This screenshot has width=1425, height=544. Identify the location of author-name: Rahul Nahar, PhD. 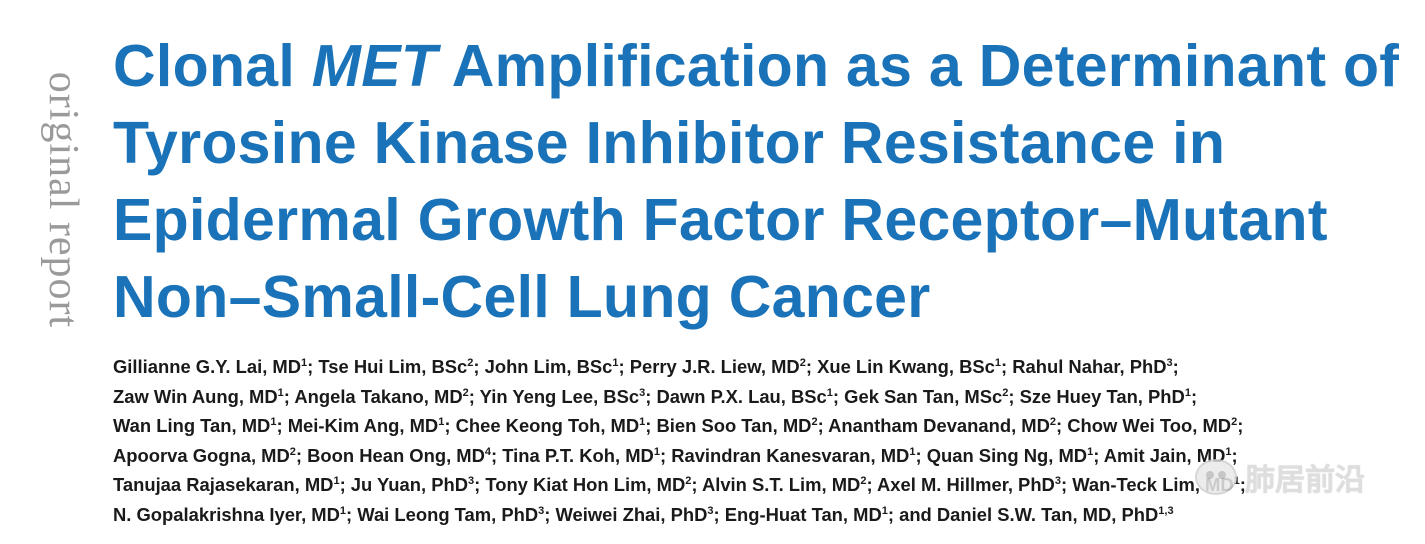
(1089, 366).